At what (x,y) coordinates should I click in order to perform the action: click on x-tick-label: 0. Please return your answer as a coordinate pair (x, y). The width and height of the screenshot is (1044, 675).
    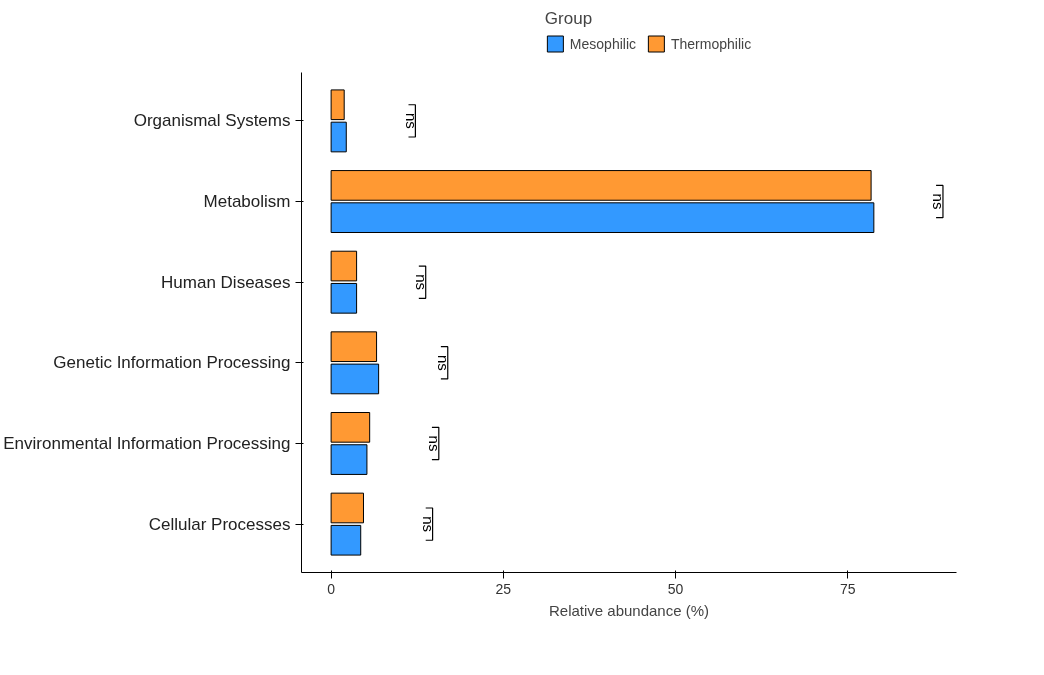
    Looking at the image, I should click on (331, 588).